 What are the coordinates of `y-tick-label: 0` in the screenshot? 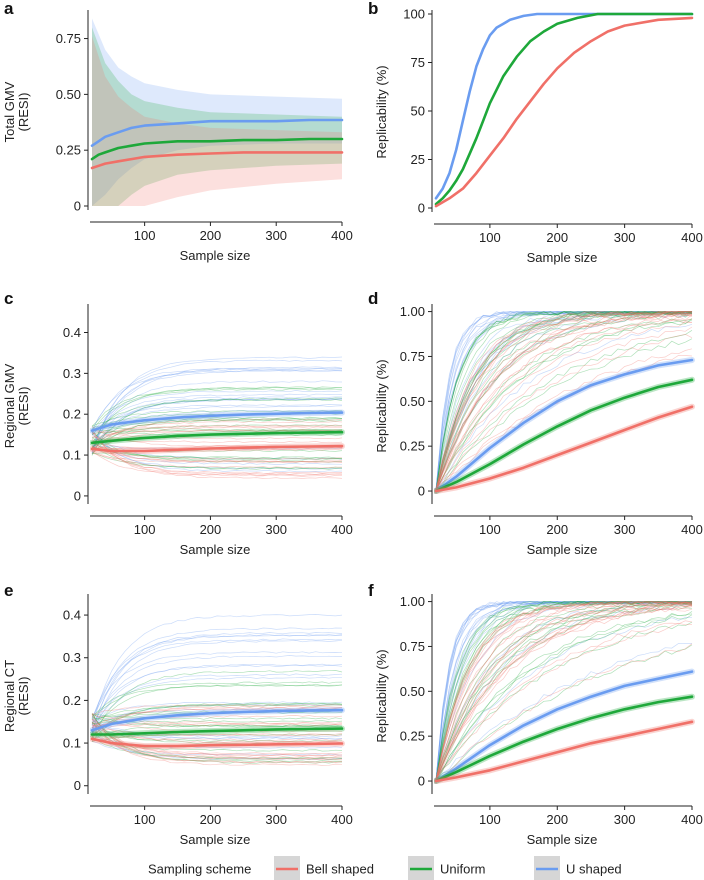 It's located at (77, 495).